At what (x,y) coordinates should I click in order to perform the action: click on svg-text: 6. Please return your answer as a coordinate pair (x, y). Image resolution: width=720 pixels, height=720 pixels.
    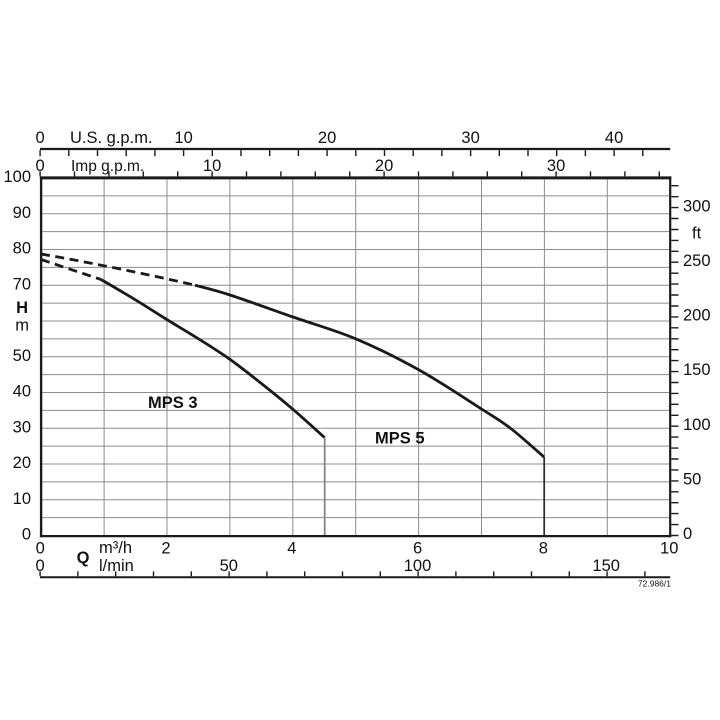
    Looking at the image, I should click on (417, 549).